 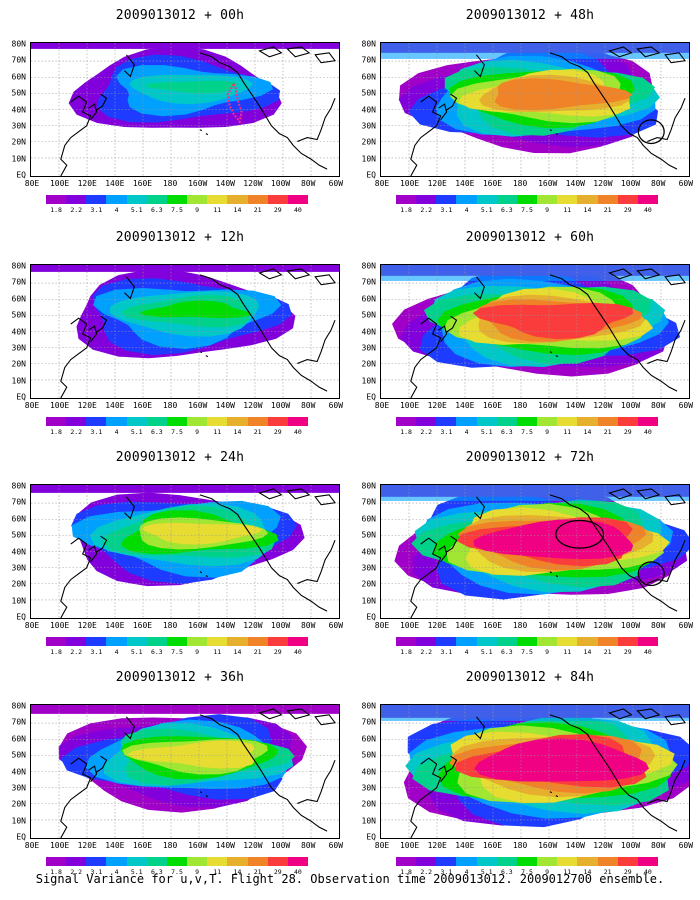 I want to click on latitude-label: 50N, so click(x=368, y=93).